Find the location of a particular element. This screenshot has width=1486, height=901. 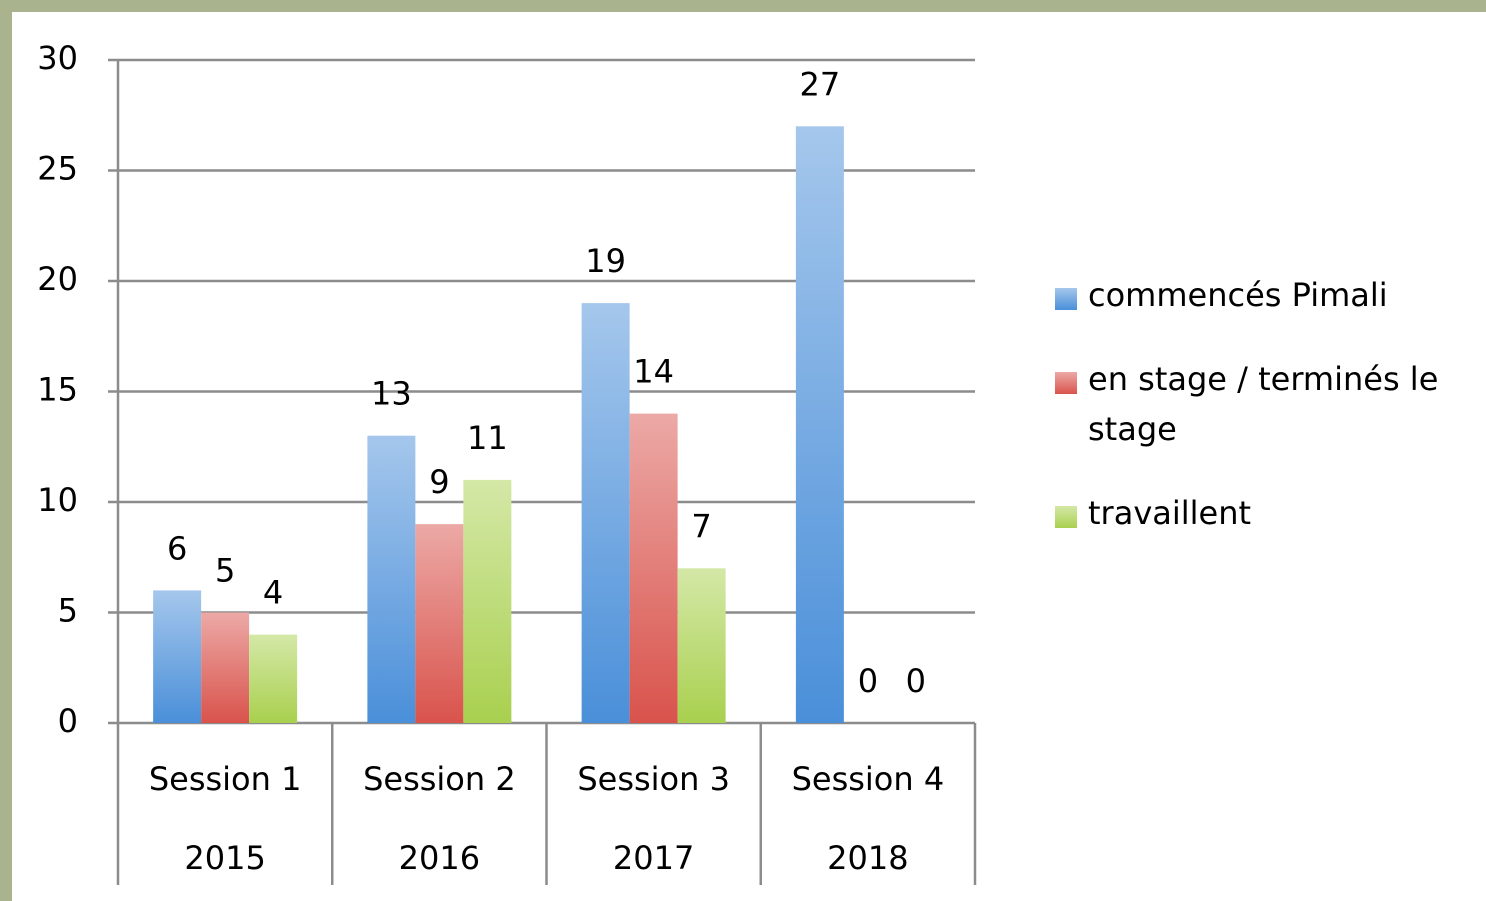

y-tick-label: 15 is located at coordinates (57, 390).